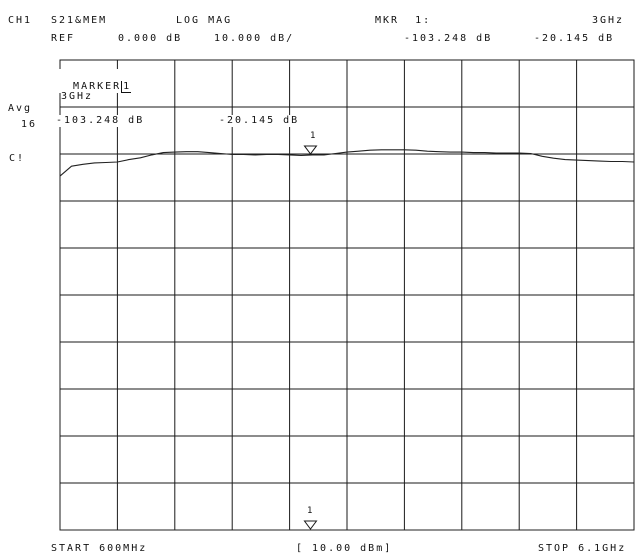 The height and width of the screenshot is (555, 641). Describe the element at coordinates (97, 86) in the screenshot. I see `marker-box-title-text: MARKER` at that location.